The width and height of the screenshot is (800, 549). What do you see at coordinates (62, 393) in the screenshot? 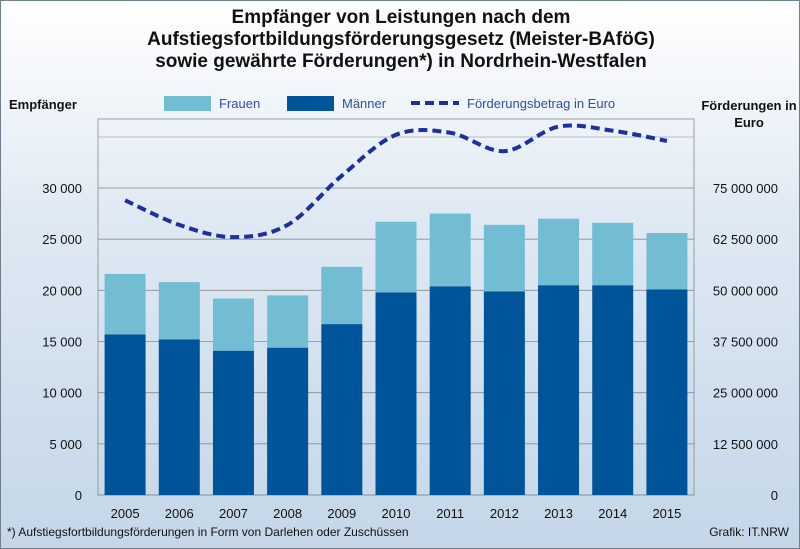
I see `y-tick-label-left: 10 000` at bounding box center [62, 393].